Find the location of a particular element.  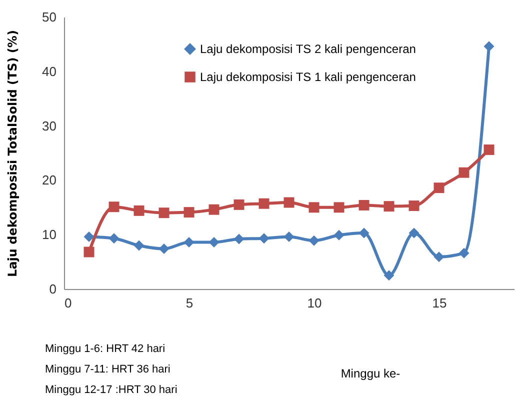

y-tick-label: 10 is located at coordinates (49, 234).